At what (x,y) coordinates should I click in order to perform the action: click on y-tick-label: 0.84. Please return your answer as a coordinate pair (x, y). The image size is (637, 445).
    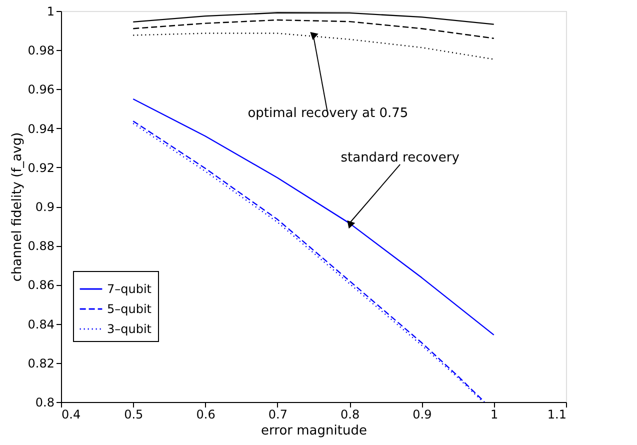
    Looking at the image, I should click on (41, 324).